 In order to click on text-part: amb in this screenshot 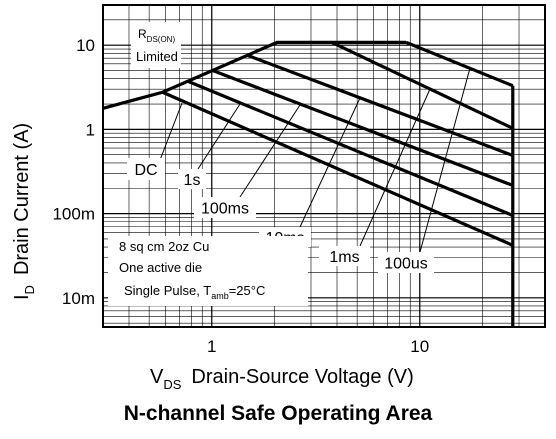, I will do `click(220, 296)`.